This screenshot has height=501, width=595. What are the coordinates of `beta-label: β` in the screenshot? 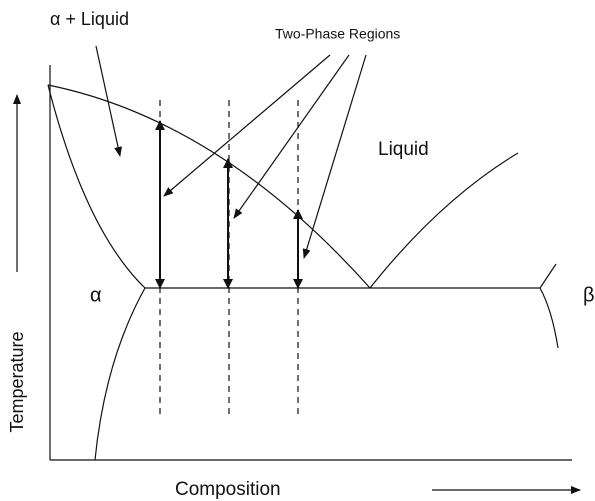 It's located at (589, 295).